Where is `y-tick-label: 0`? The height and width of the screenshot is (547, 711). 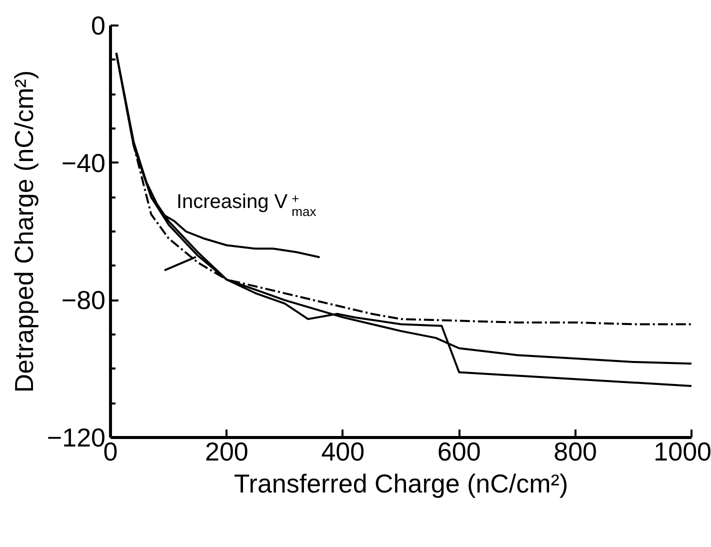 y-tick-label: 0 is located at coordinates (98, 25).